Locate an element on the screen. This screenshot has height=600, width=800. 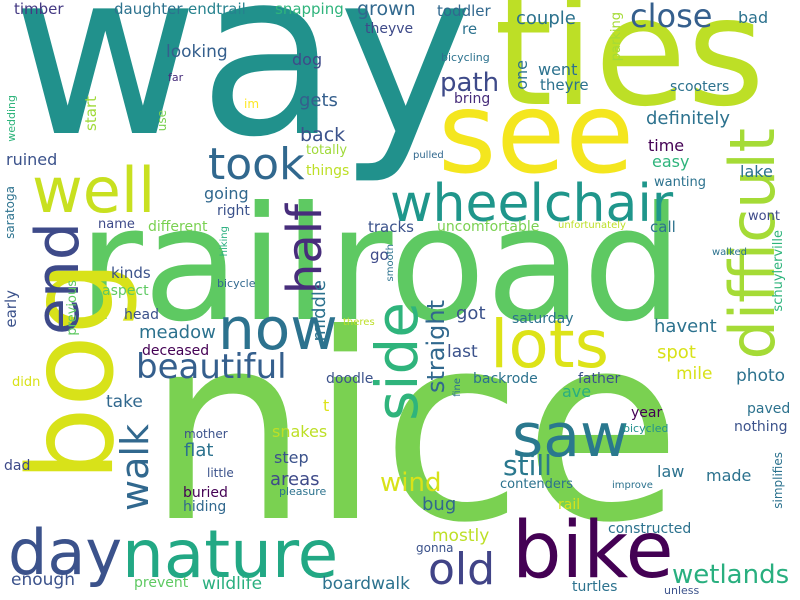
word-simplifies: simplifies is located at coordinates (778, 480).